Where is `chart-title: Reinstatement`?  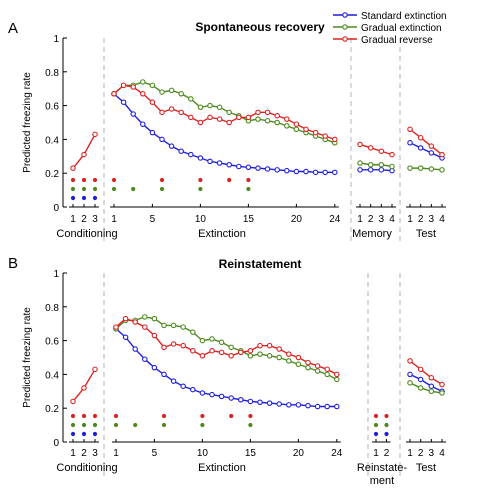
chart-title: Reinstatement is located at coordinates (260, 264).